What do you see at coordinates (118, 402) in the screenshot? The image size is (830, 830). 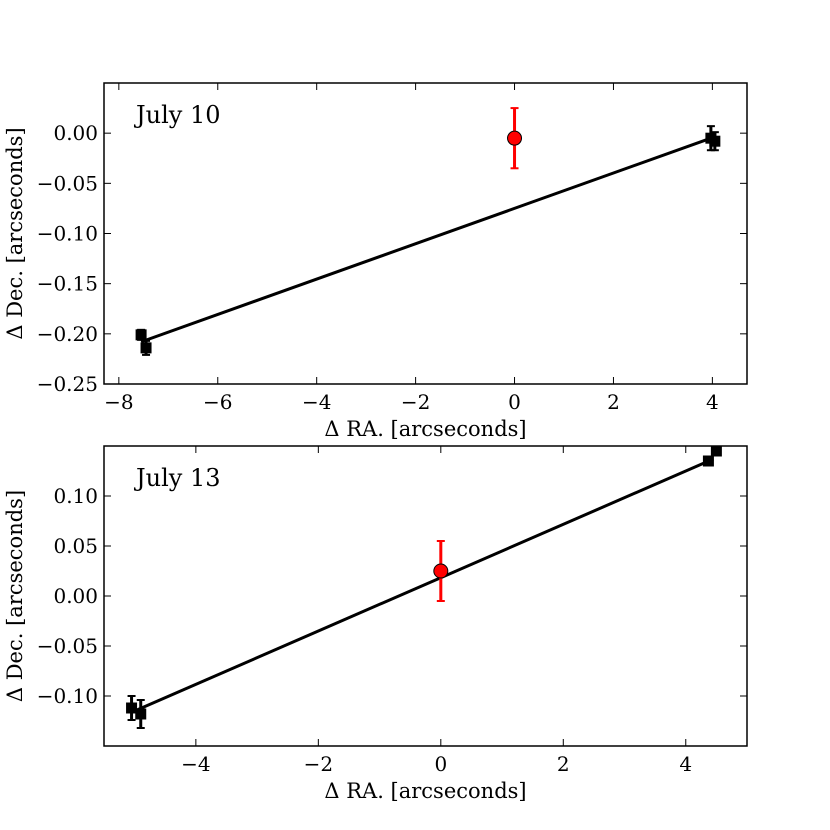 I see `x-tick-label: −8` at bounding box center [118, 402].